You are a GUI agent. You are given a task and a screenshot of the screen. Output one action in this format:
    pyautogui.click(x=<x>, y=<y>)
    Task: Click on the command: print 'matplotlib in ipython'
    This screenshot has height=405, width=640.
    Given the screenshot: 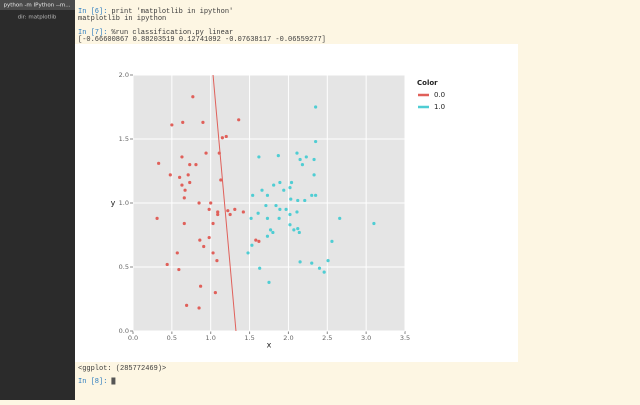 What is the action you would take?
    pyautogui.click(x=172, y=12)
    